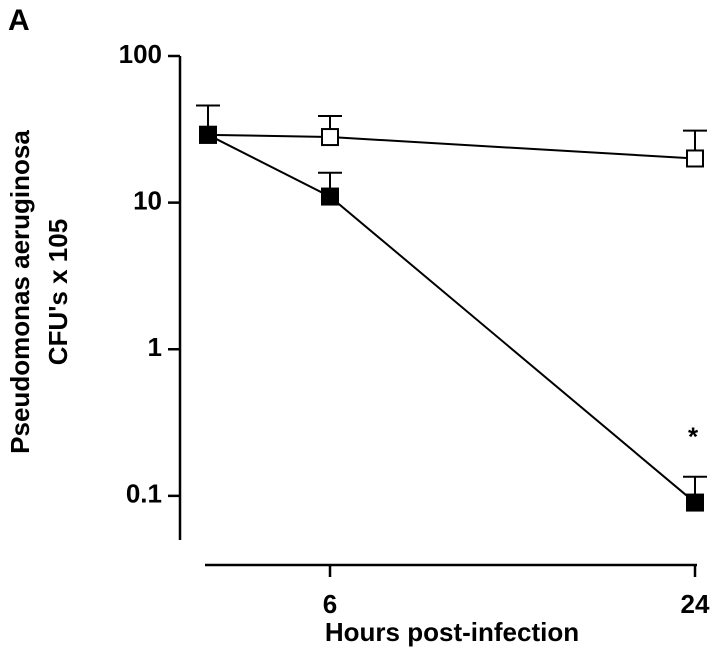 The height and width of the screenshot is (656, 720). Describe the element at coordinates (20, 292) in the screenshot. I see `y-axis-label: Pseudomonas aeruginosa` at that location.